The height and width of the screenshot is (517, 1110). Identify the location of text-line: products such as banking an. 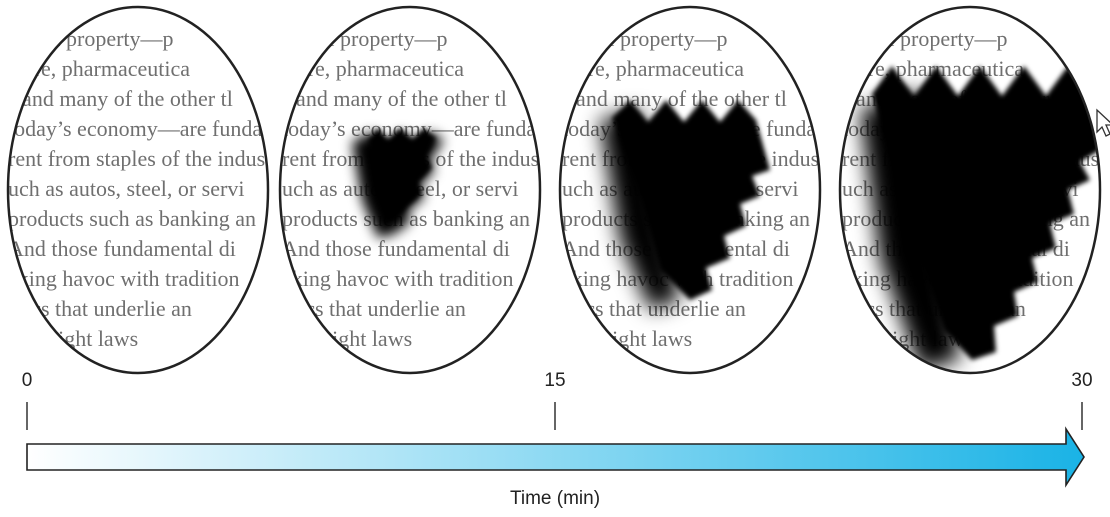
(132, 218).